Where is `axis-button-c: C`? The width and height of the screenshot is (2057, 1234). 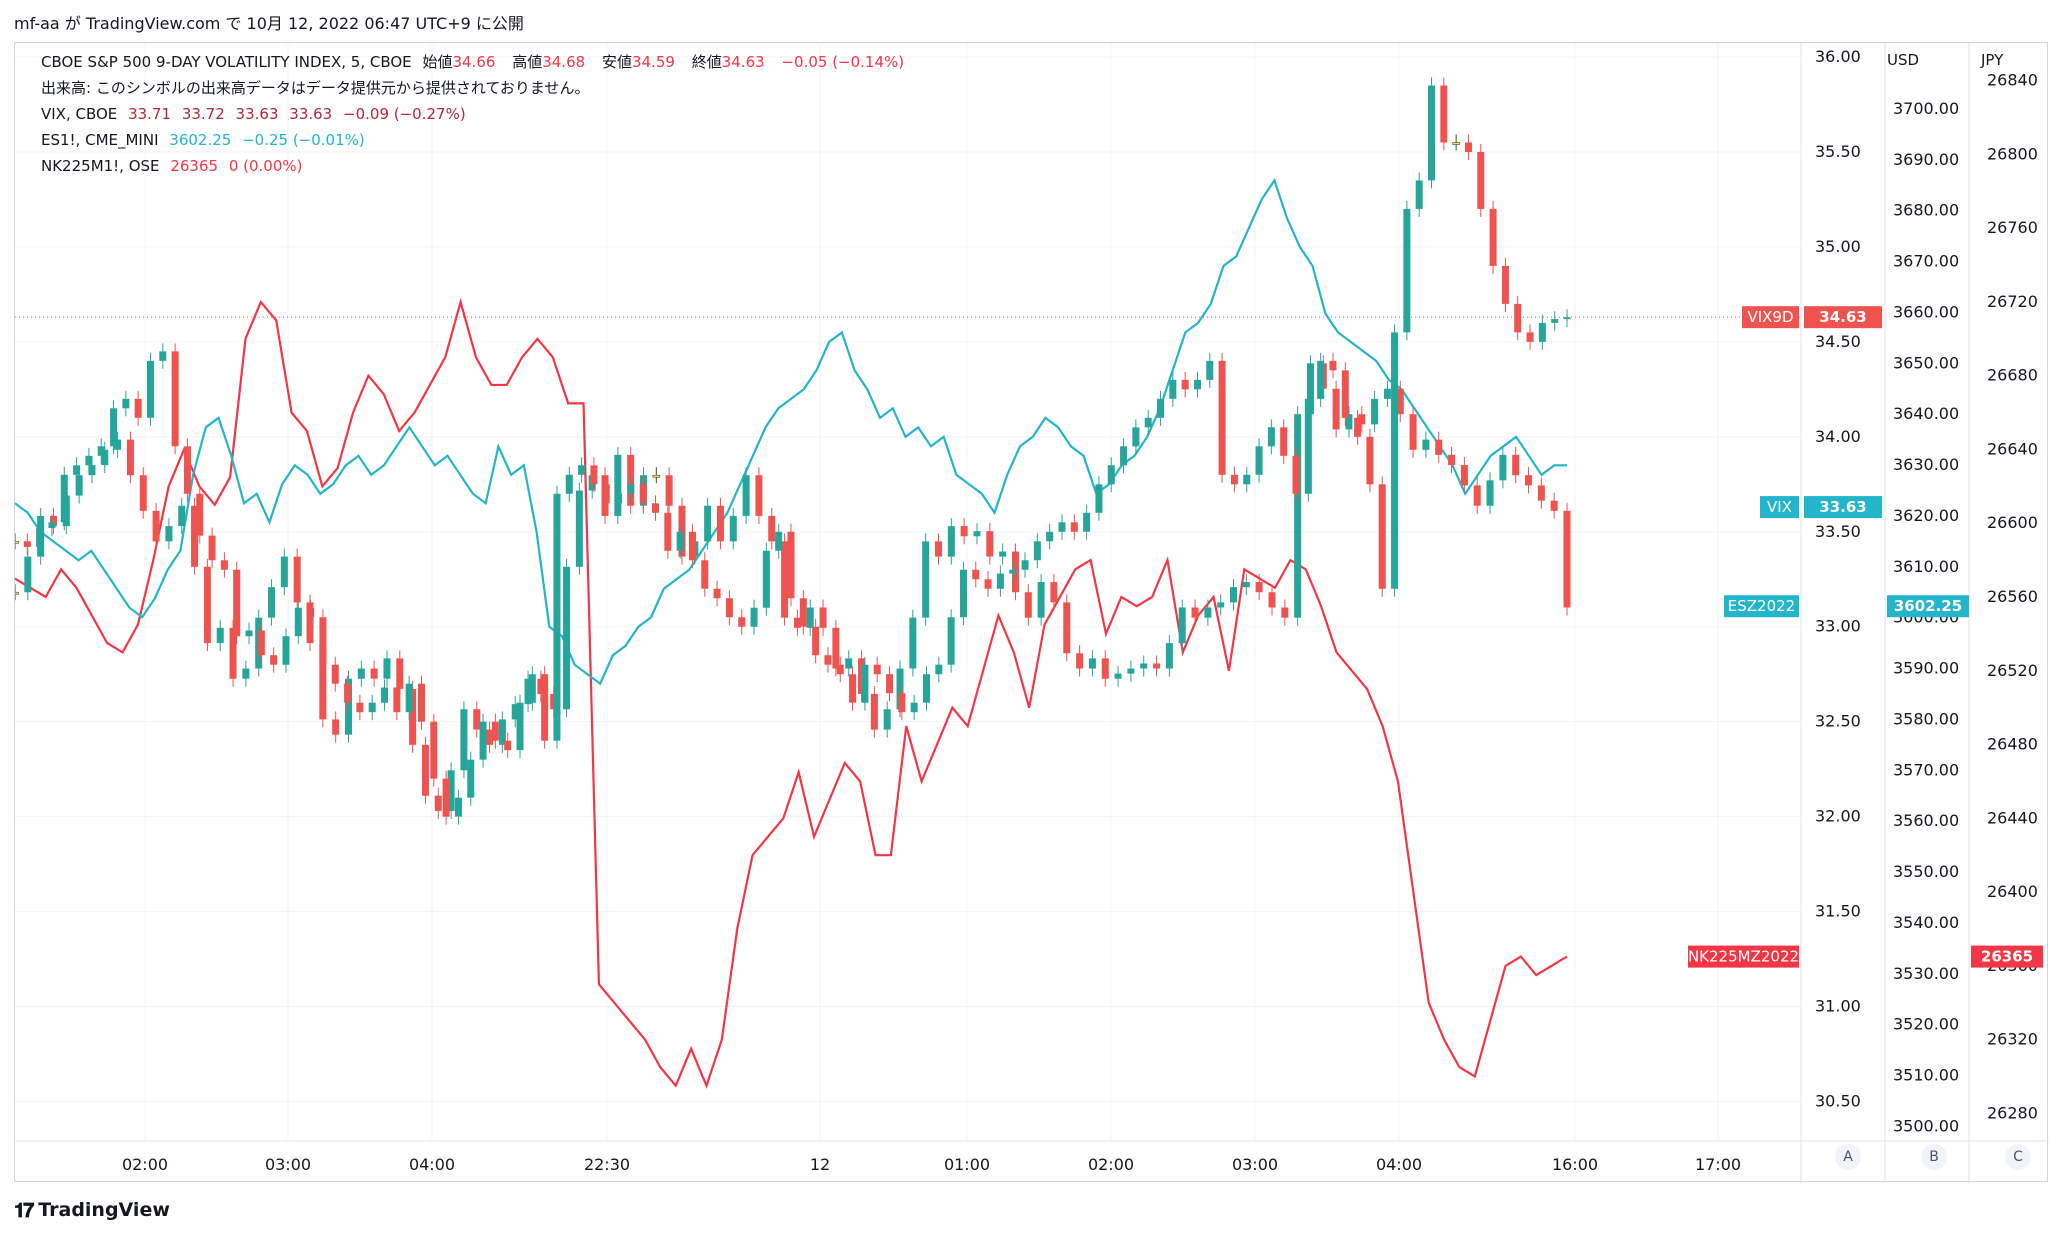 axis-button-c: C is located at coordinates (2018, 1157).